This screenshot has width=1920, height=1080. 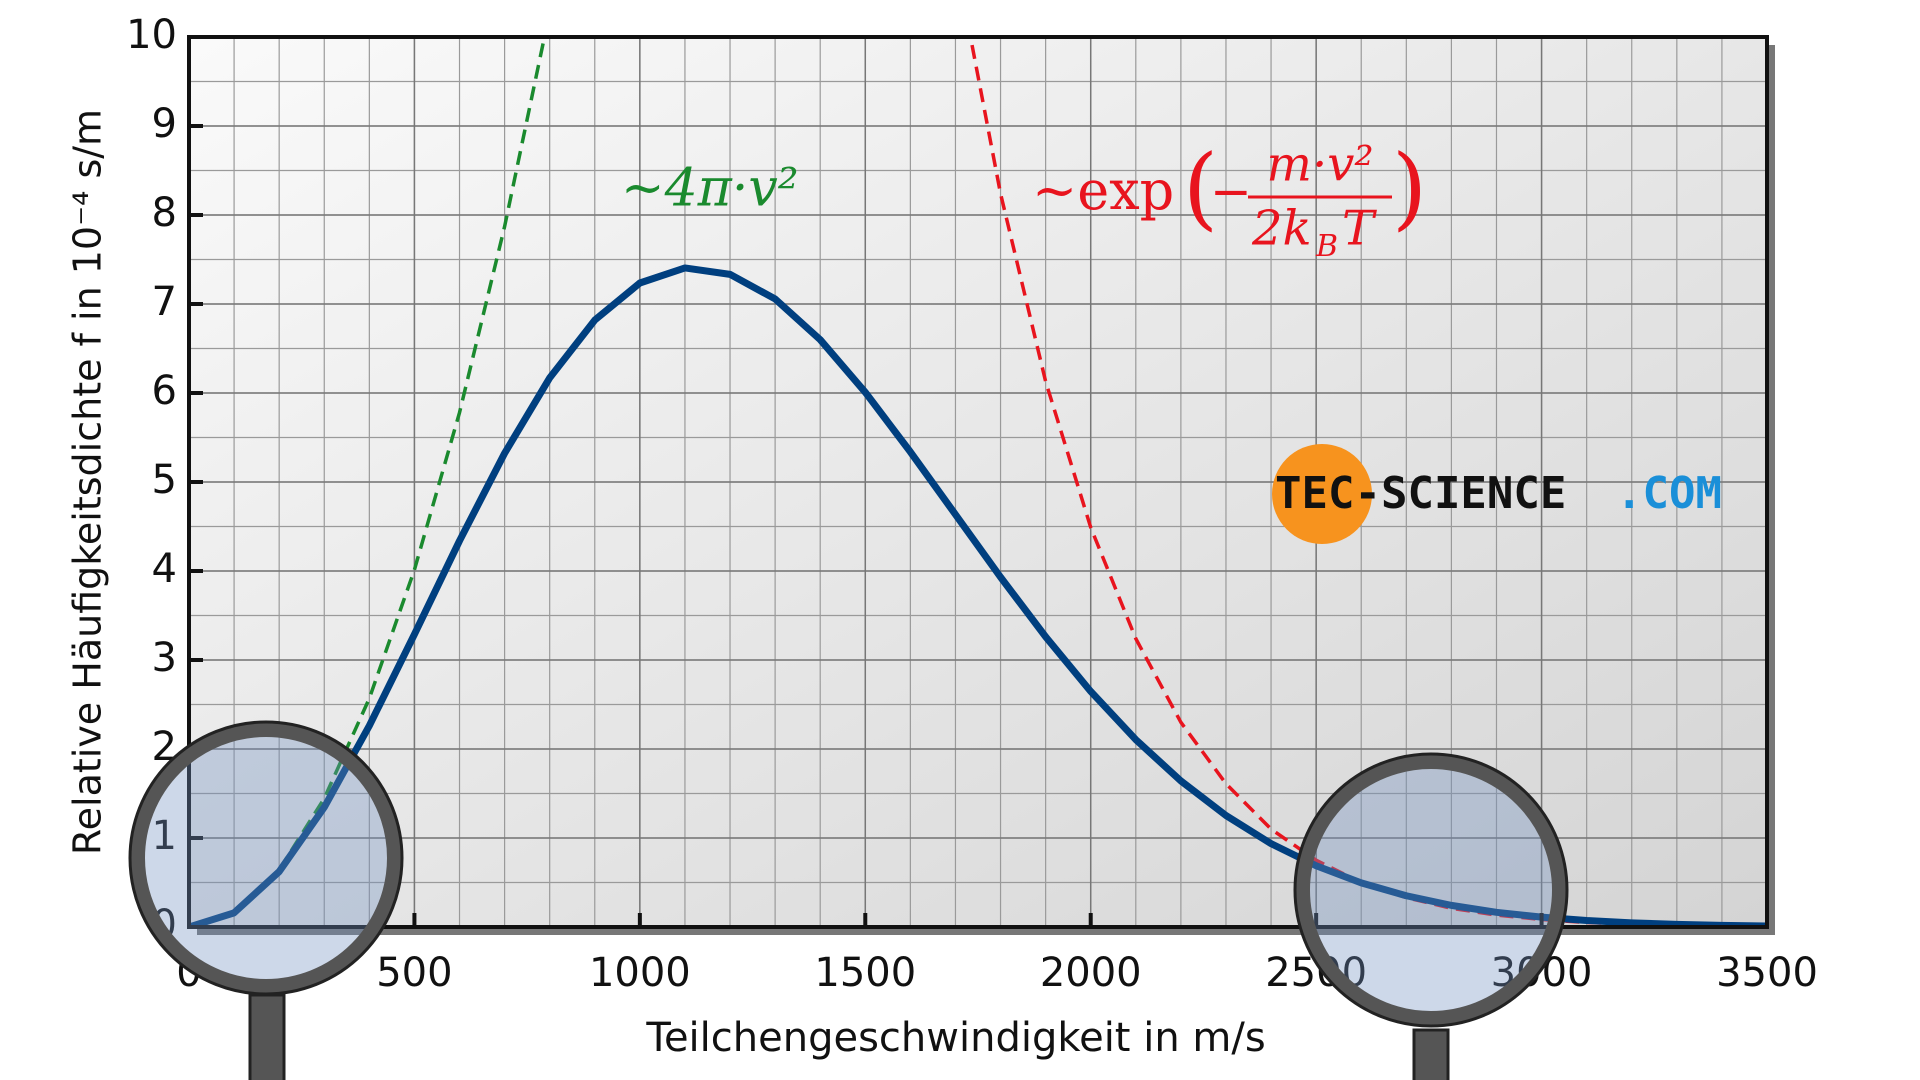 What do you see at coordinates (710, 189) in the screenshot?
I see `annotation: ~4π·v²` at bounding box center [710, 189].